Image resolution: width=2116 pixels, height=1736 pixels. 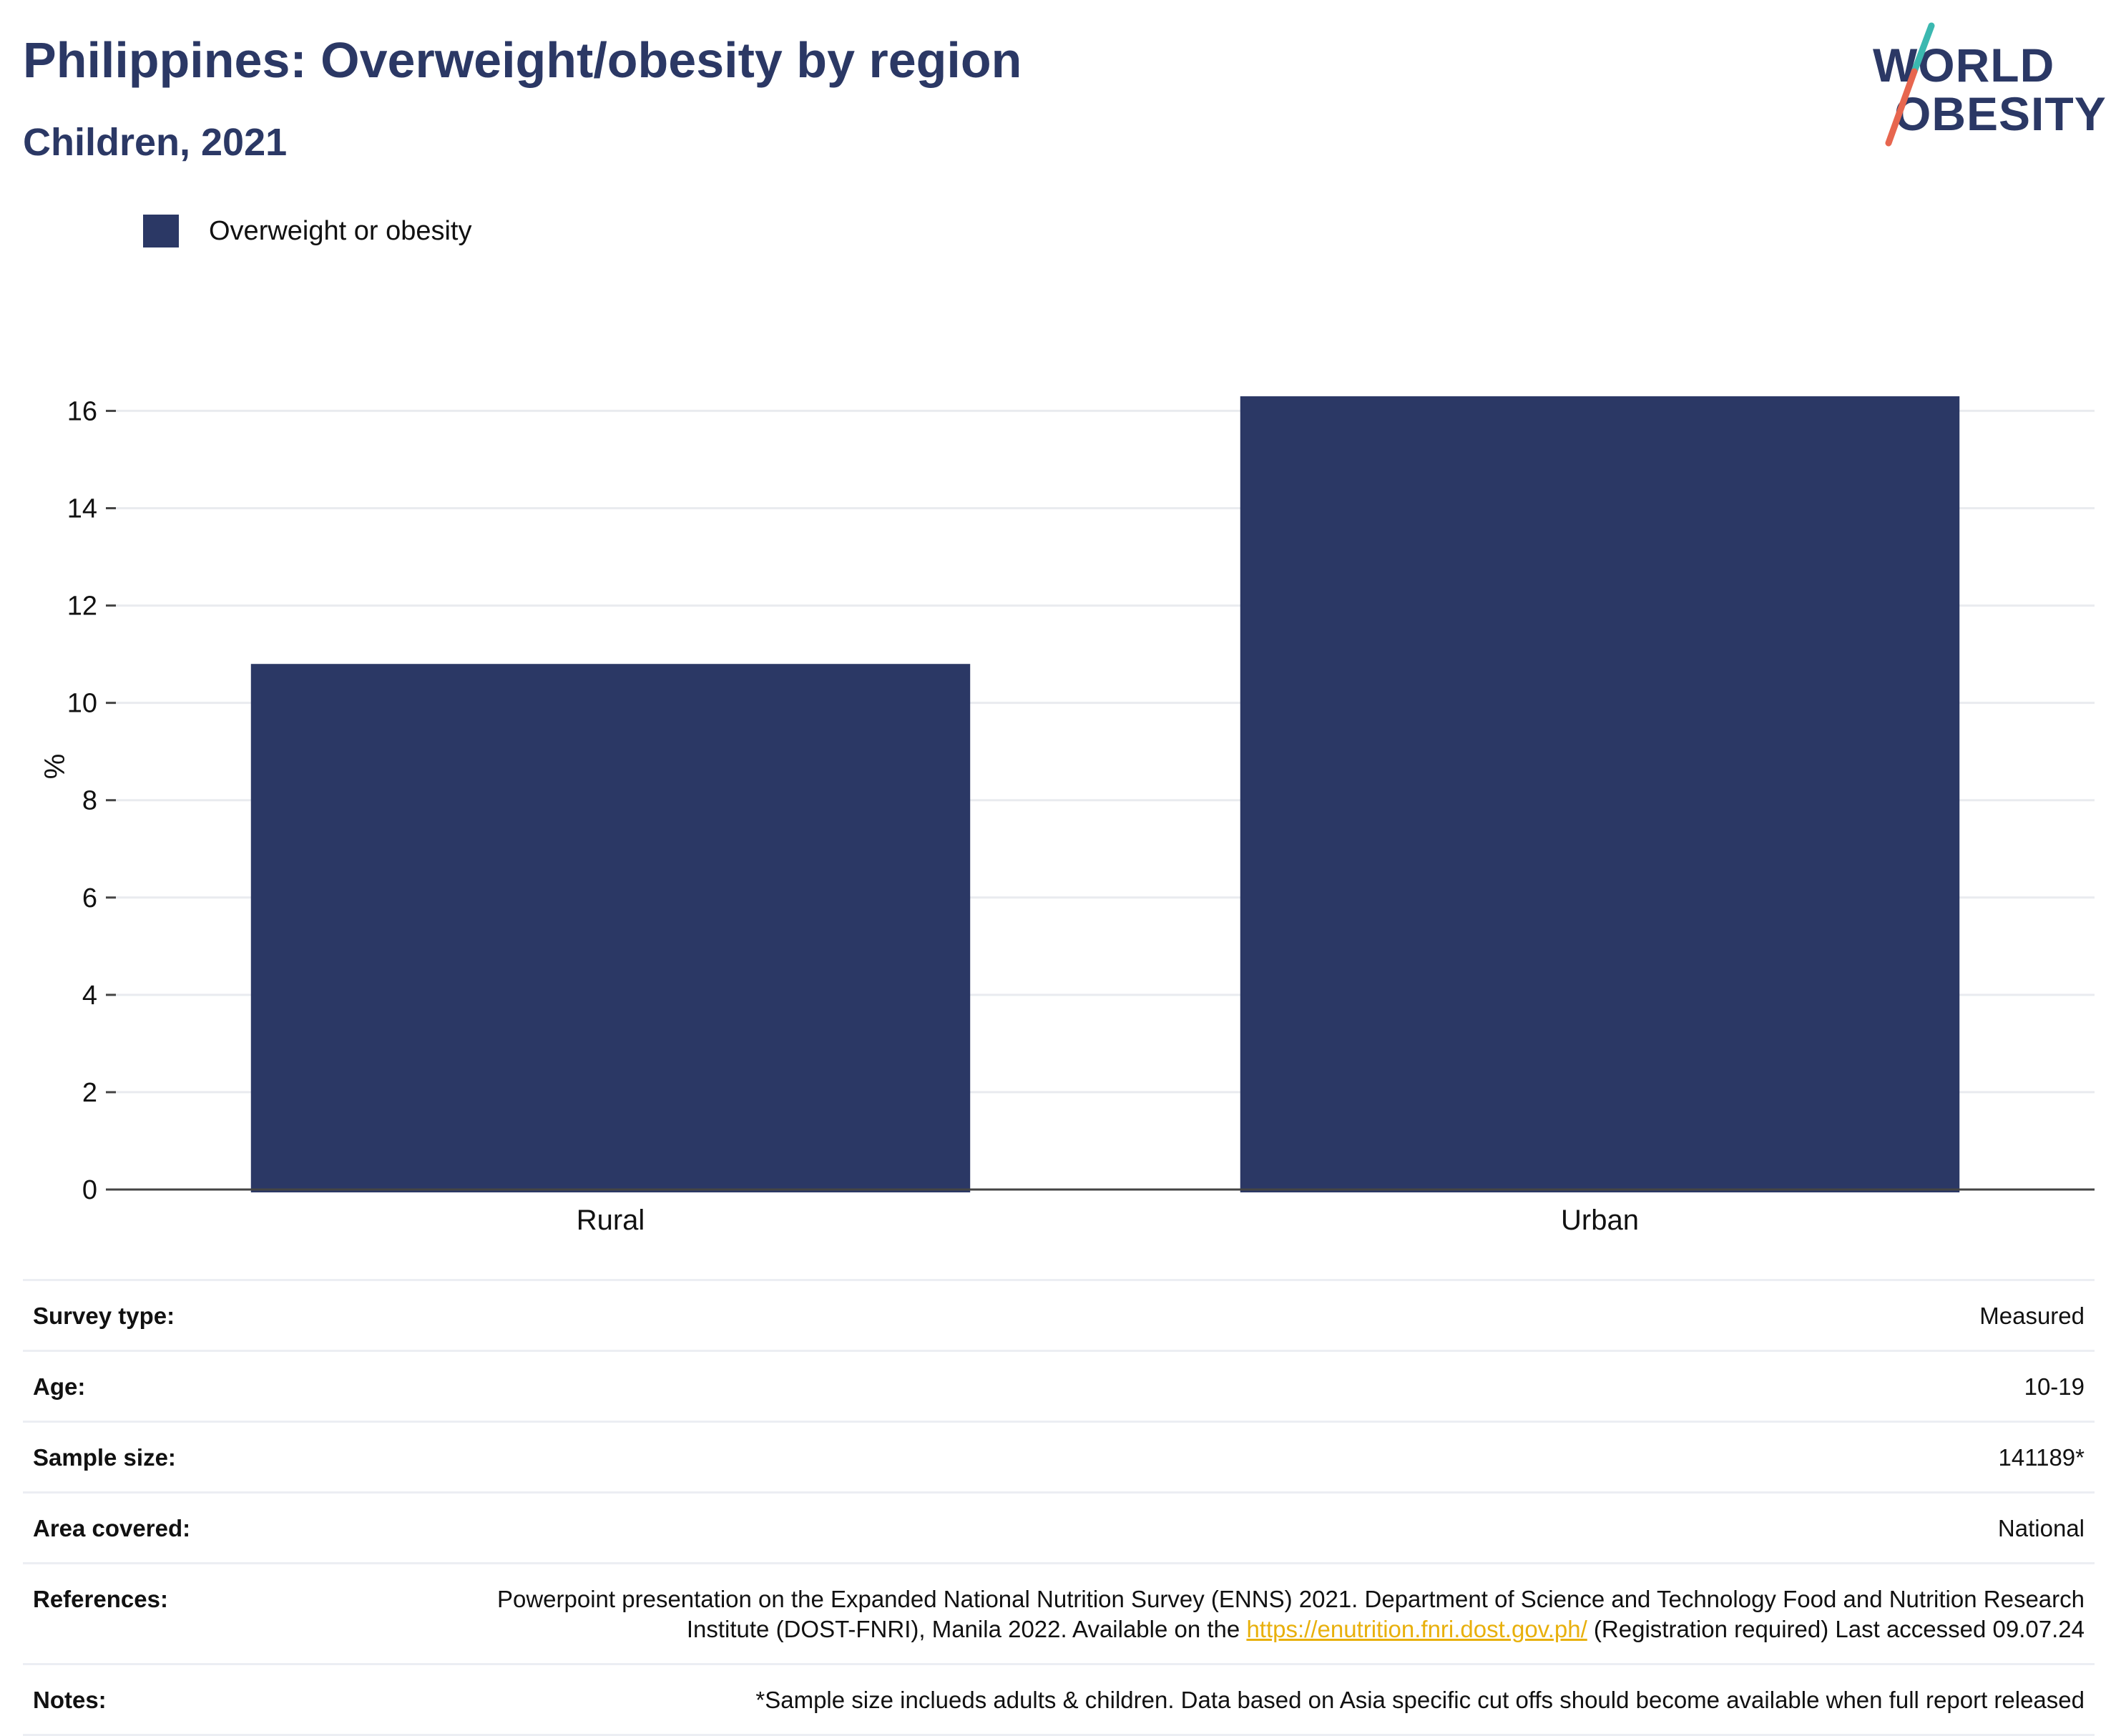 What do you see at coordinates (89, 898) in the screenshot?
I see `y-tick-label: 6` at bounding box center [89, 898].